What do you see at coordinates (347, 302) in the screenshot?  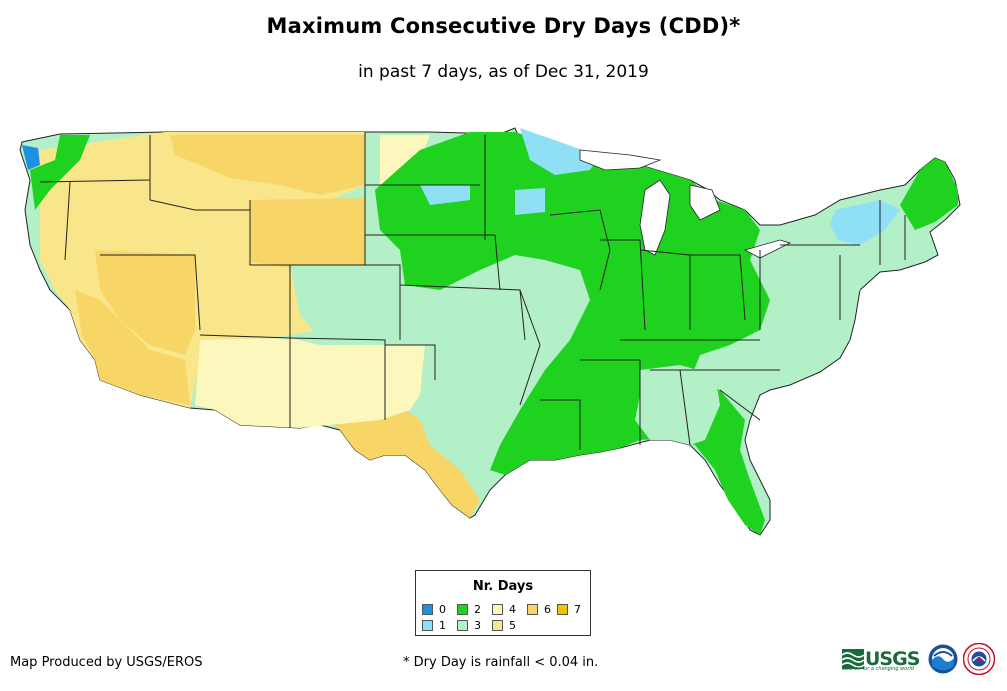 I see `region-colorado-3day` at bounding box center [347, 302].